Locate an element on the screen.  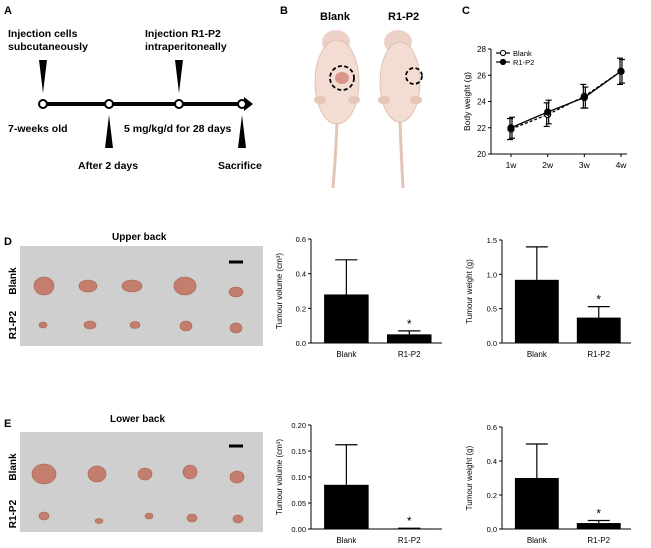
legend-label: Blank is located at coordinates (522, 53).